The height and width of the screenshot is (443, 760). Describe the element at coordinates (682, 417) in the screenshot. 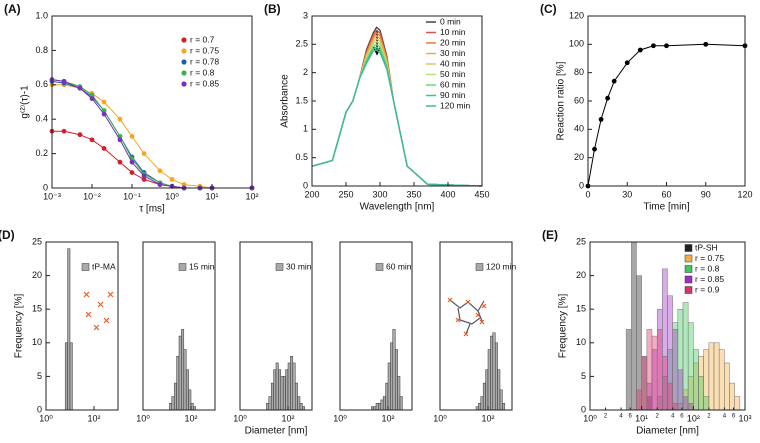

I see `x-tick-label: 6` at that location.